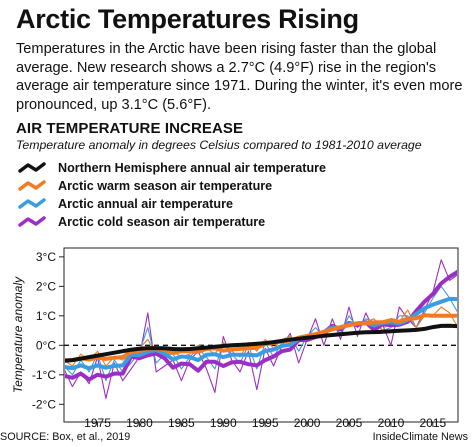 The height and width of the screenshot is (447, 474). I want to click on legend-swatch-arctic-annual, so click(32, 203).